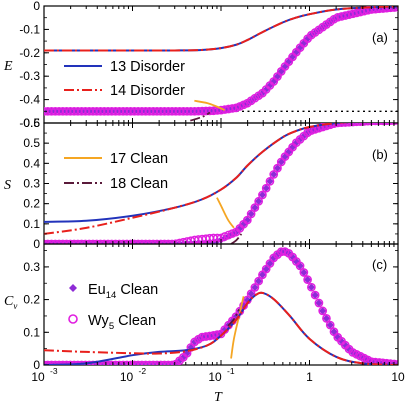 This screenshot has height=404, width=407. What do you see at coordinates (31, 143) in the screenshot?
I see `y-tick-label: 0.5` at bounding box center [31, 143].